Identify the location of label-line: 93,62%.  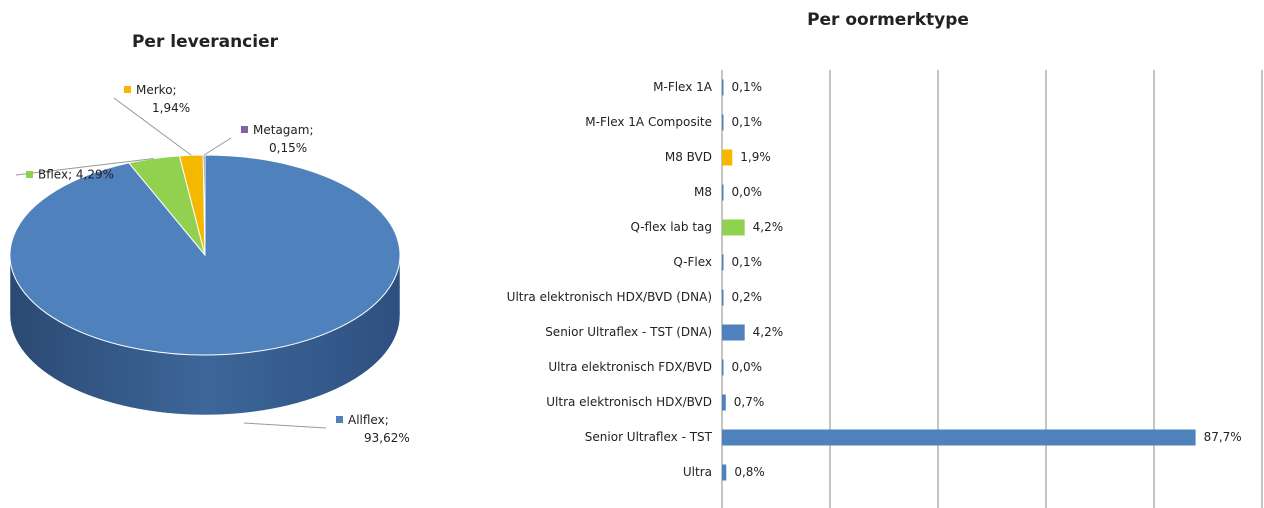
(387, 438).